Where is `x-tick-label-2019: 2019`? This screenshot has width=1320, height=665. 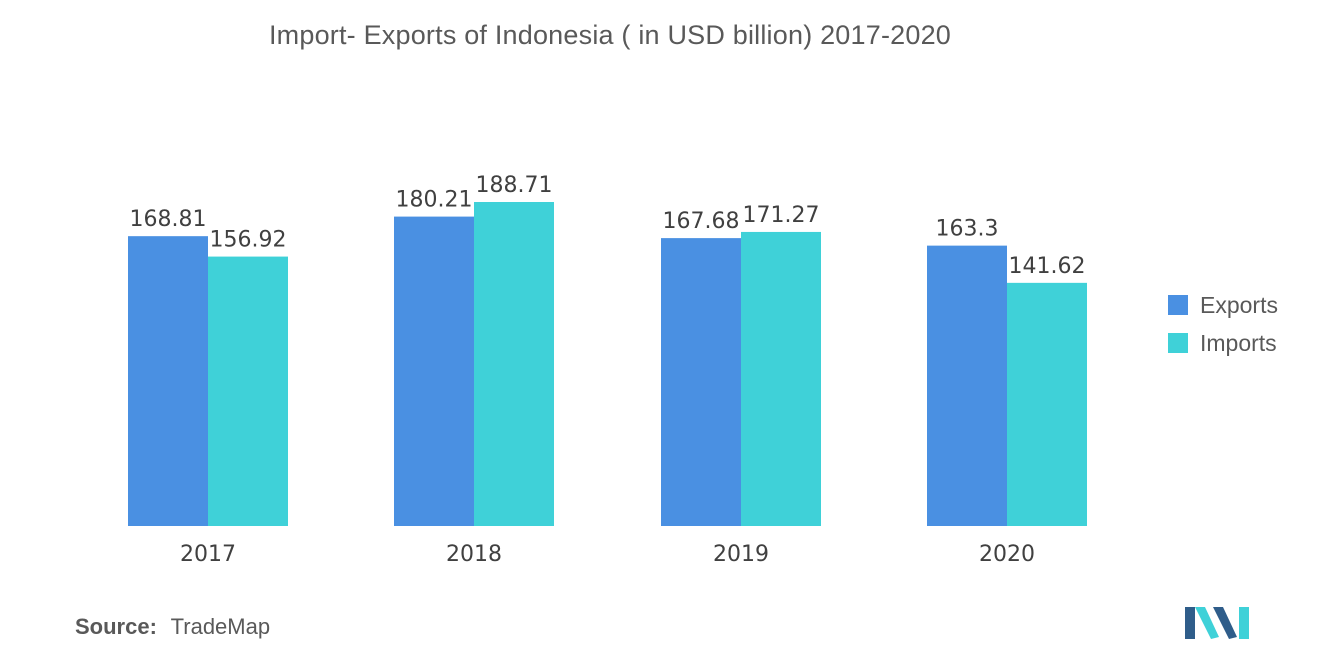
x-tick-label-2019: 2019 is located at coordinates (741, 554).